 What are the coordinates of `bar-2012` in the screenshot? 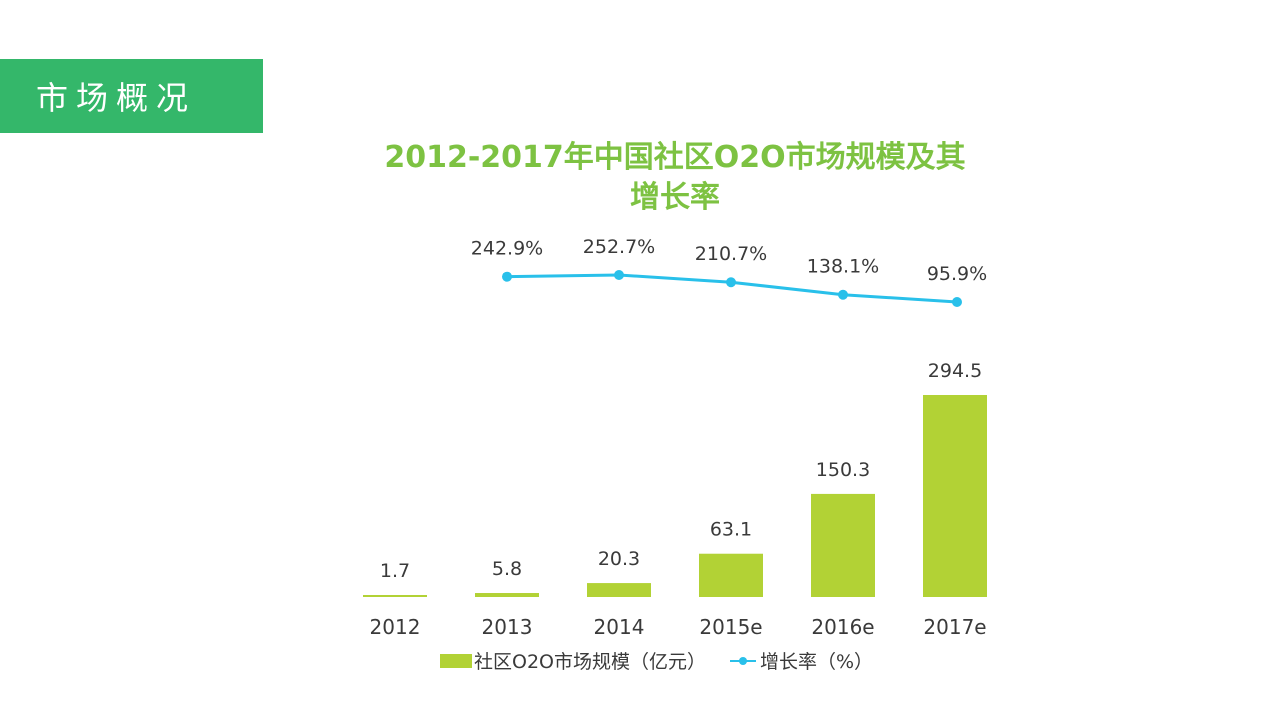 It's located at (395, 596).